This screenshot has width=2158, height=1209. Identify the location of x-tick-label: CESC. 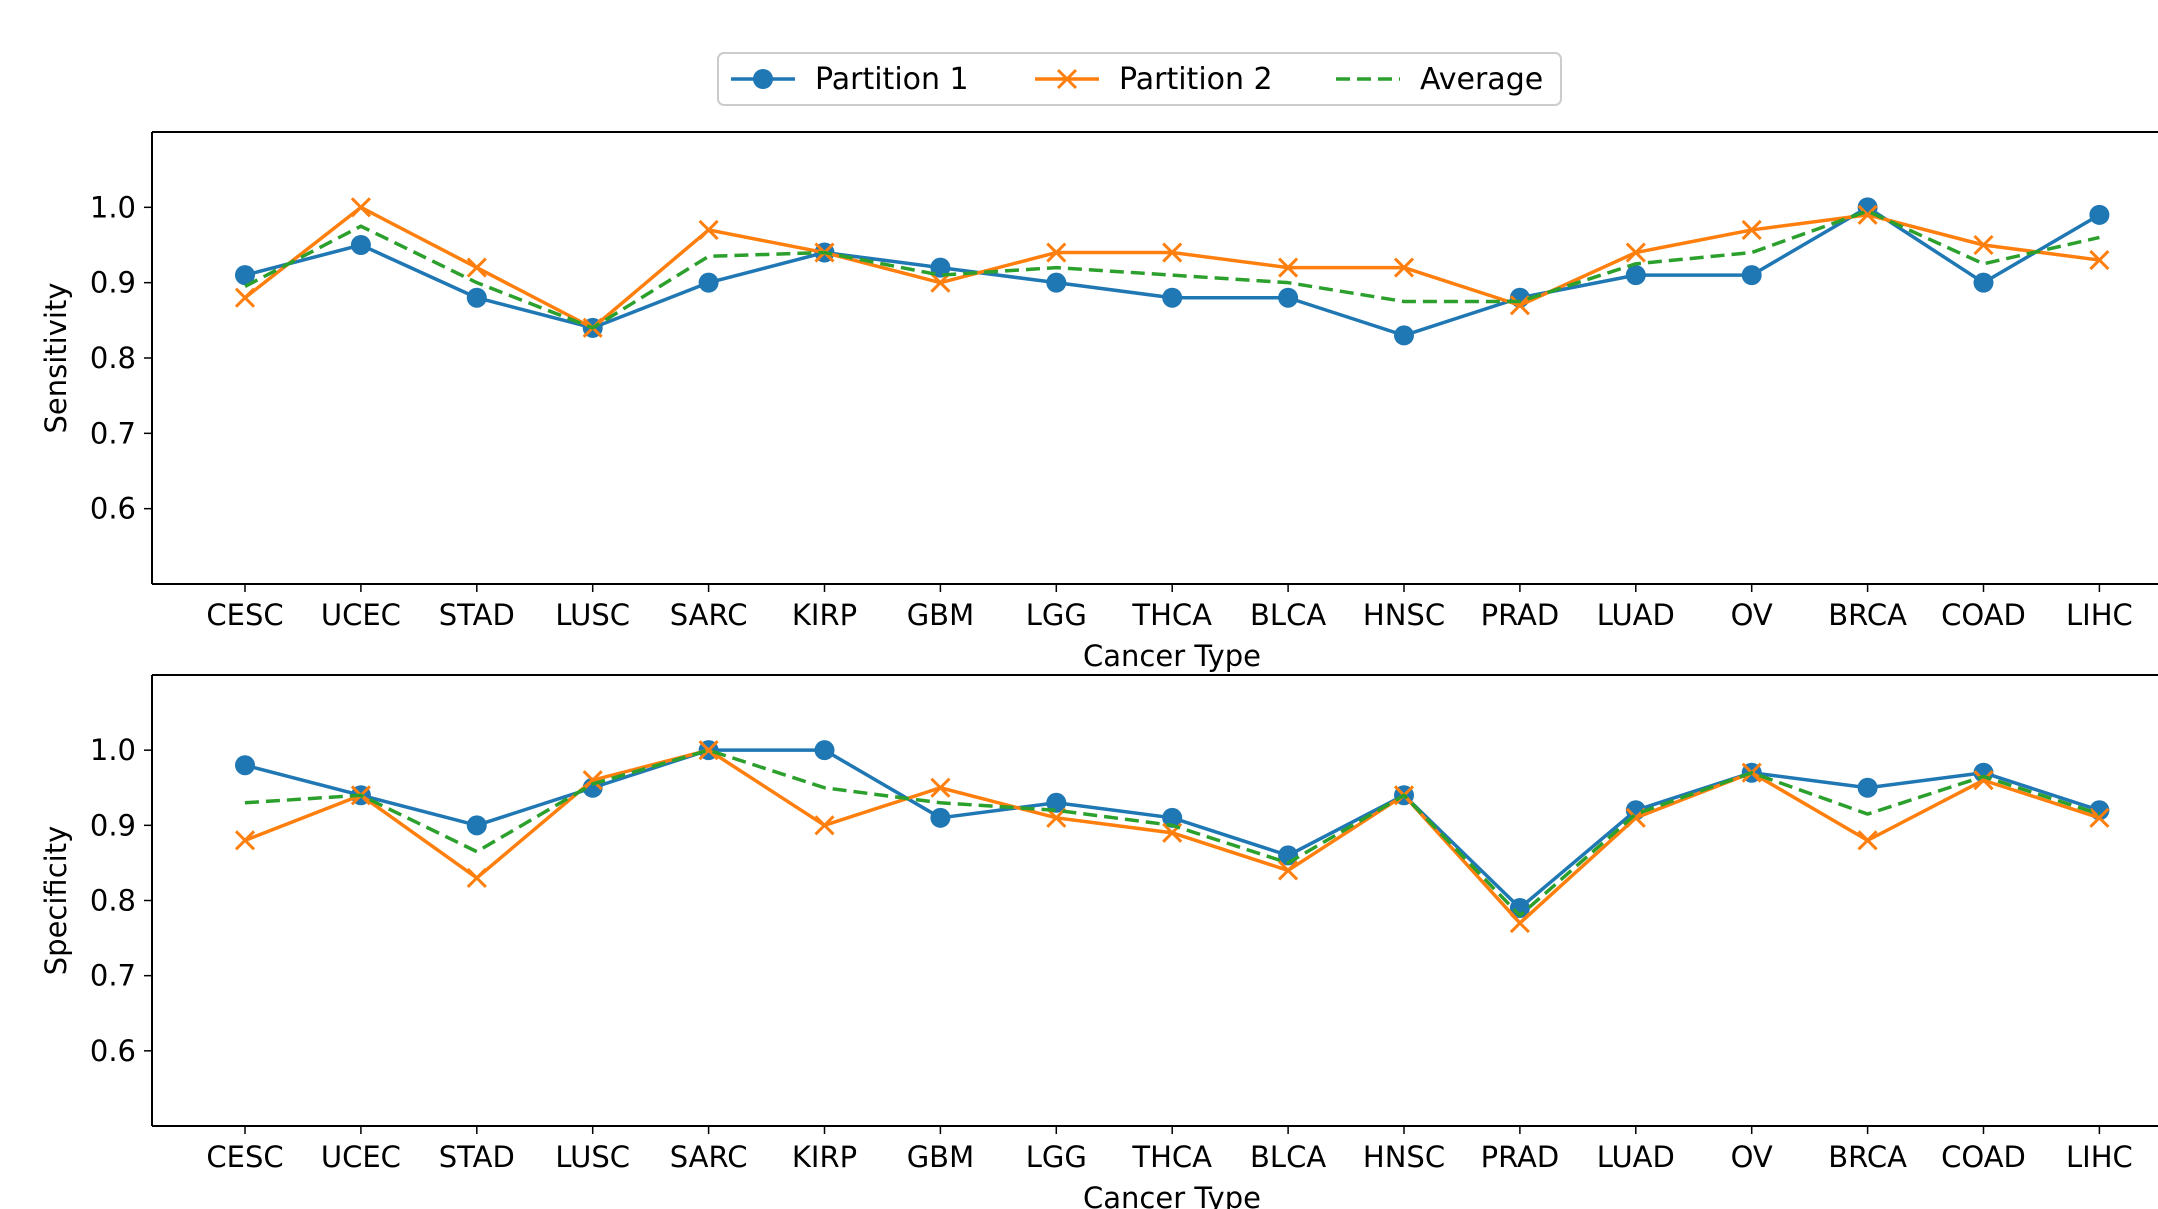
(244, 615).